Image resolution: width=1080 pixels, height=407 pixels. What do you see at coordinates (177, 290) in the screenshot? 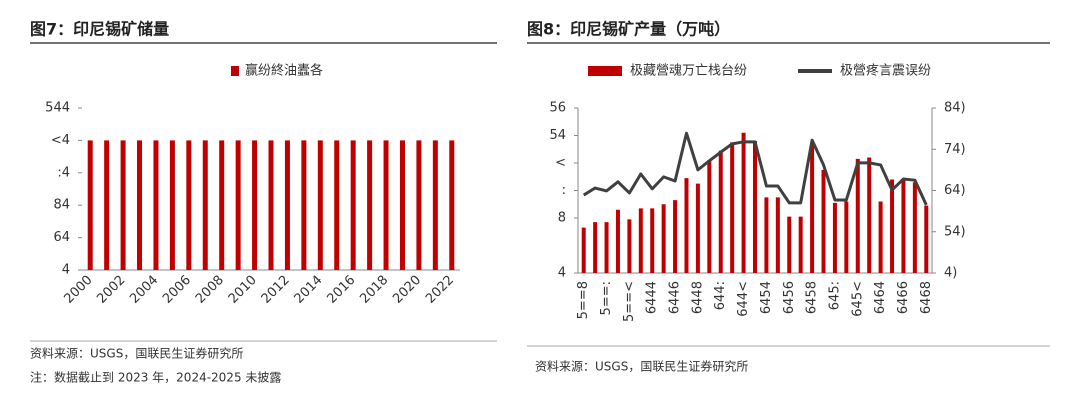
I see `x-tick-label: 2006` at bounding box center [177, 290].